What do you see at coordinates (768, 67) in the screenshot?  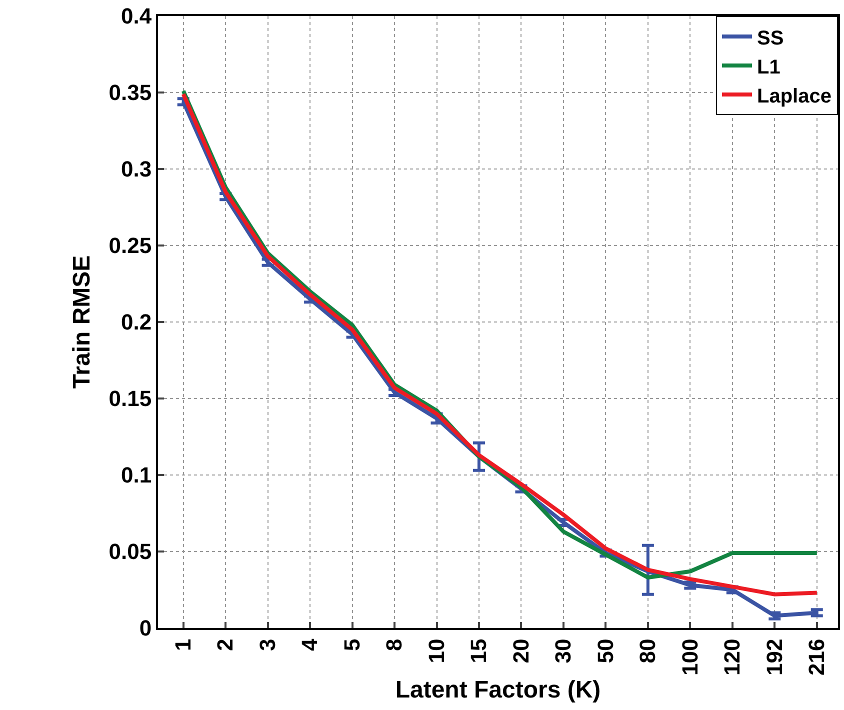 I see `legend-label: L1` at bounding box center [768, 67].